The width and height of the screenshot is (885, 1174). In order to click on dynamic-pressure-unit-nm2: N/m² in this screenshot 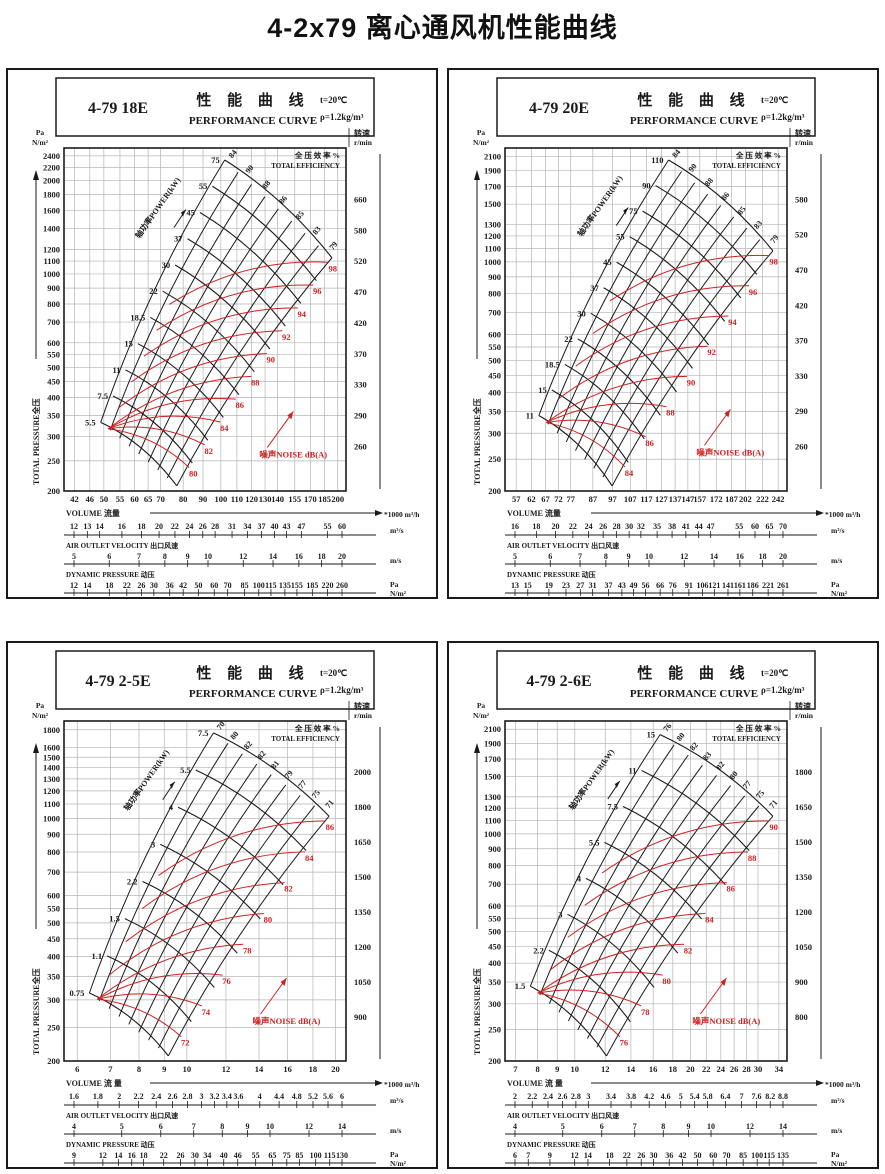, I will do `click(839, 593)`.